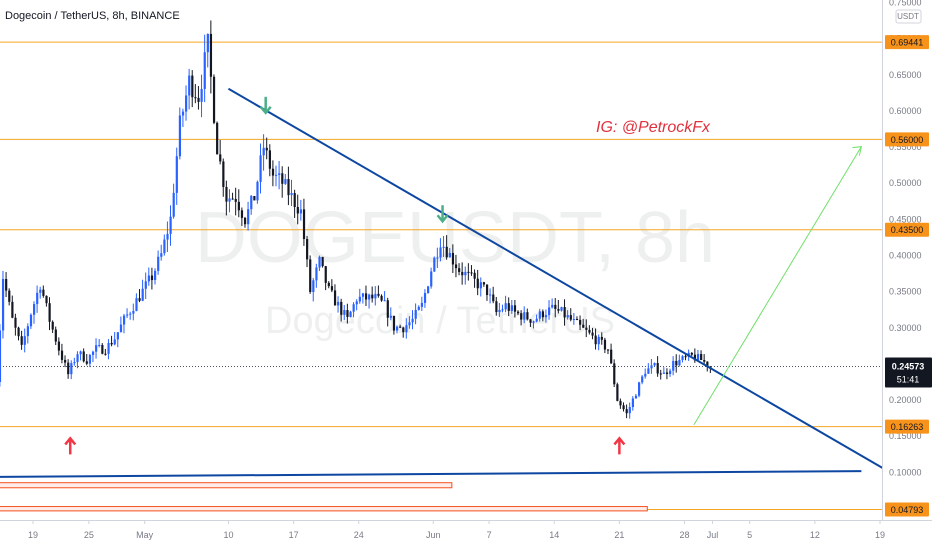  I want to click on watermark-name: Dogecoin / TetherUS, so click(440, 321).